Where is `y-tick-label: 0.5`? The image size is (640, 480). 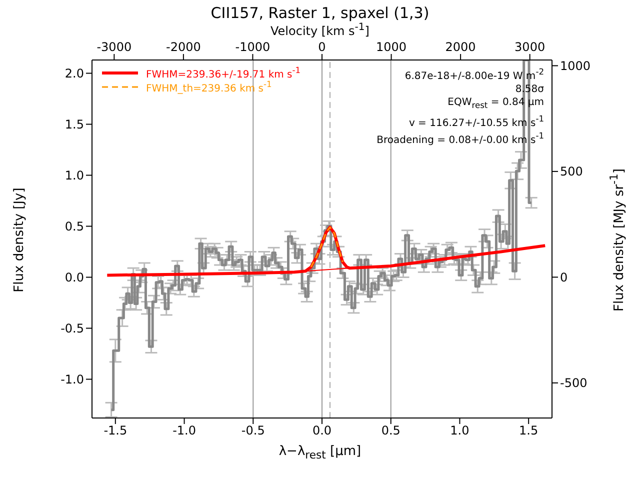
y-tick-label: 0.5 is located at coordinates (74, 227).